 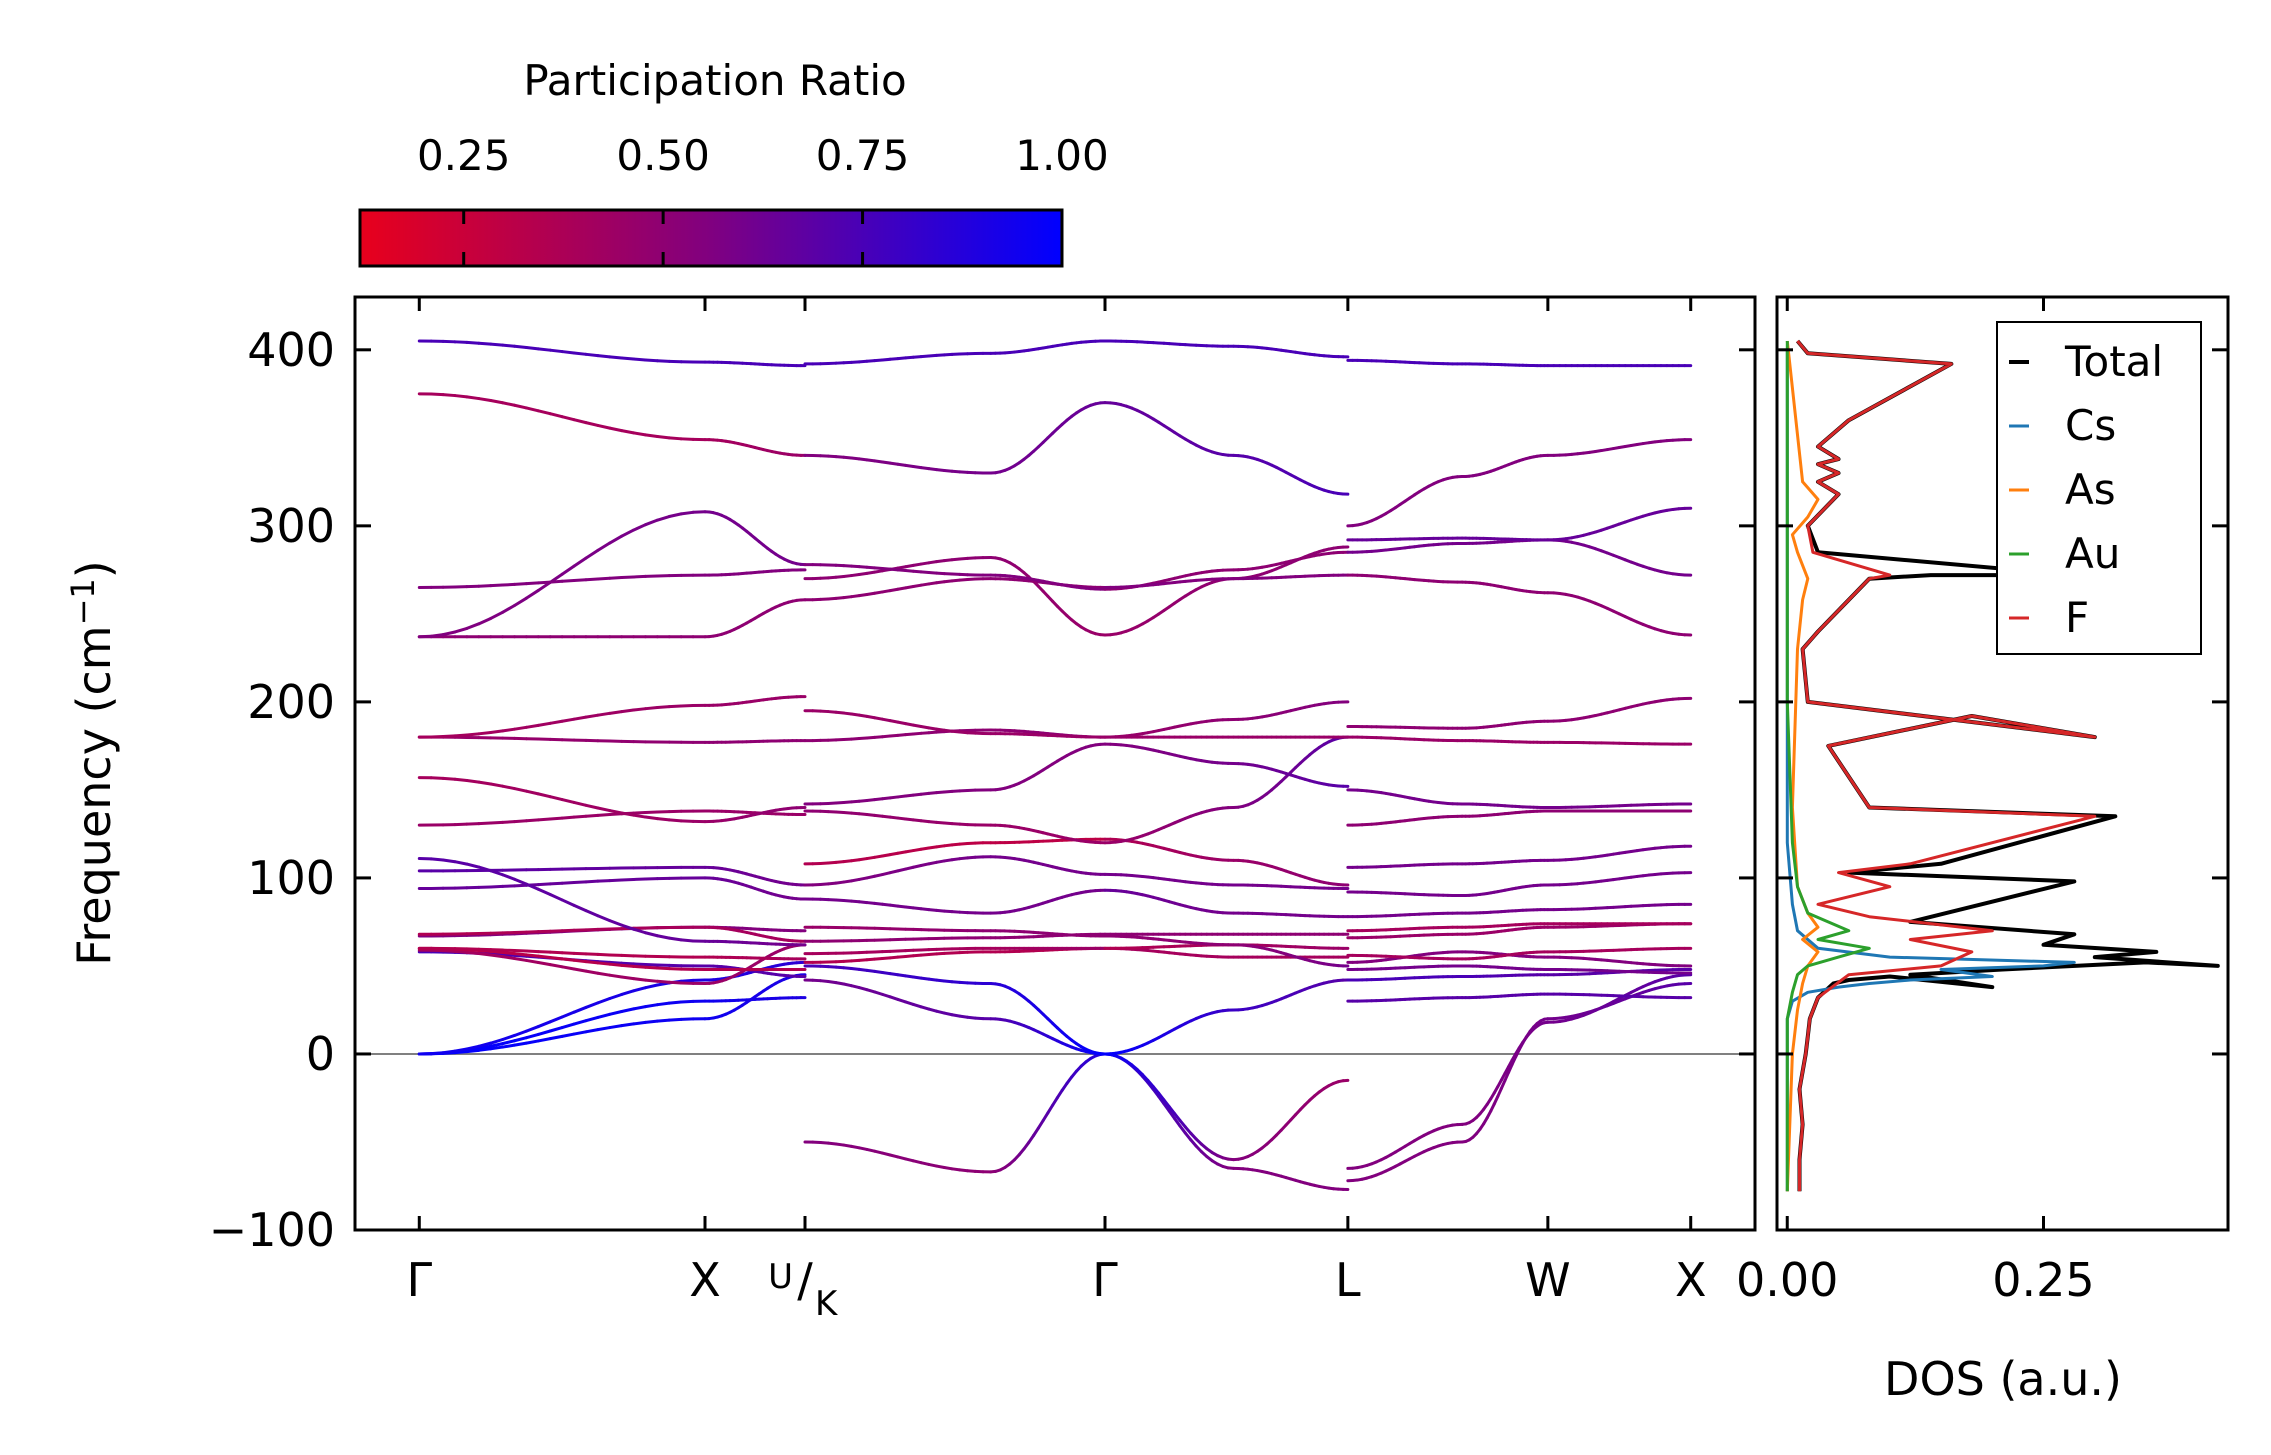 I want to click on legend-box, so click(x=2099, y=488).